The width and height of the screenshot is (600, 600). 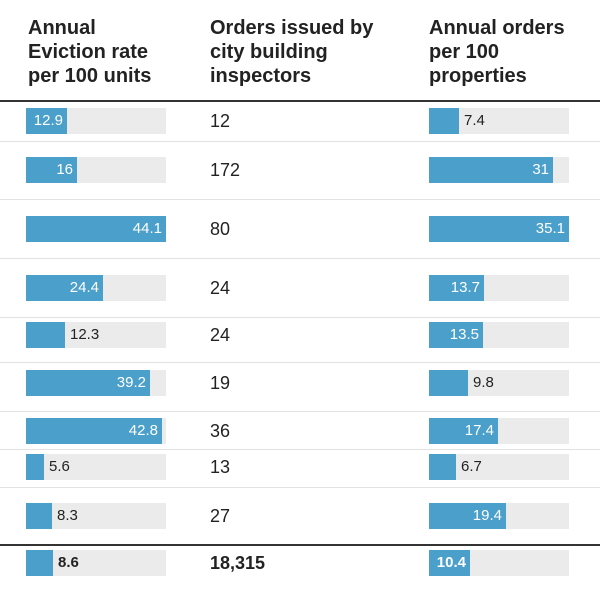 I want to click on total-eviction-rate-label: 8.6, so click(x=68, y=562).